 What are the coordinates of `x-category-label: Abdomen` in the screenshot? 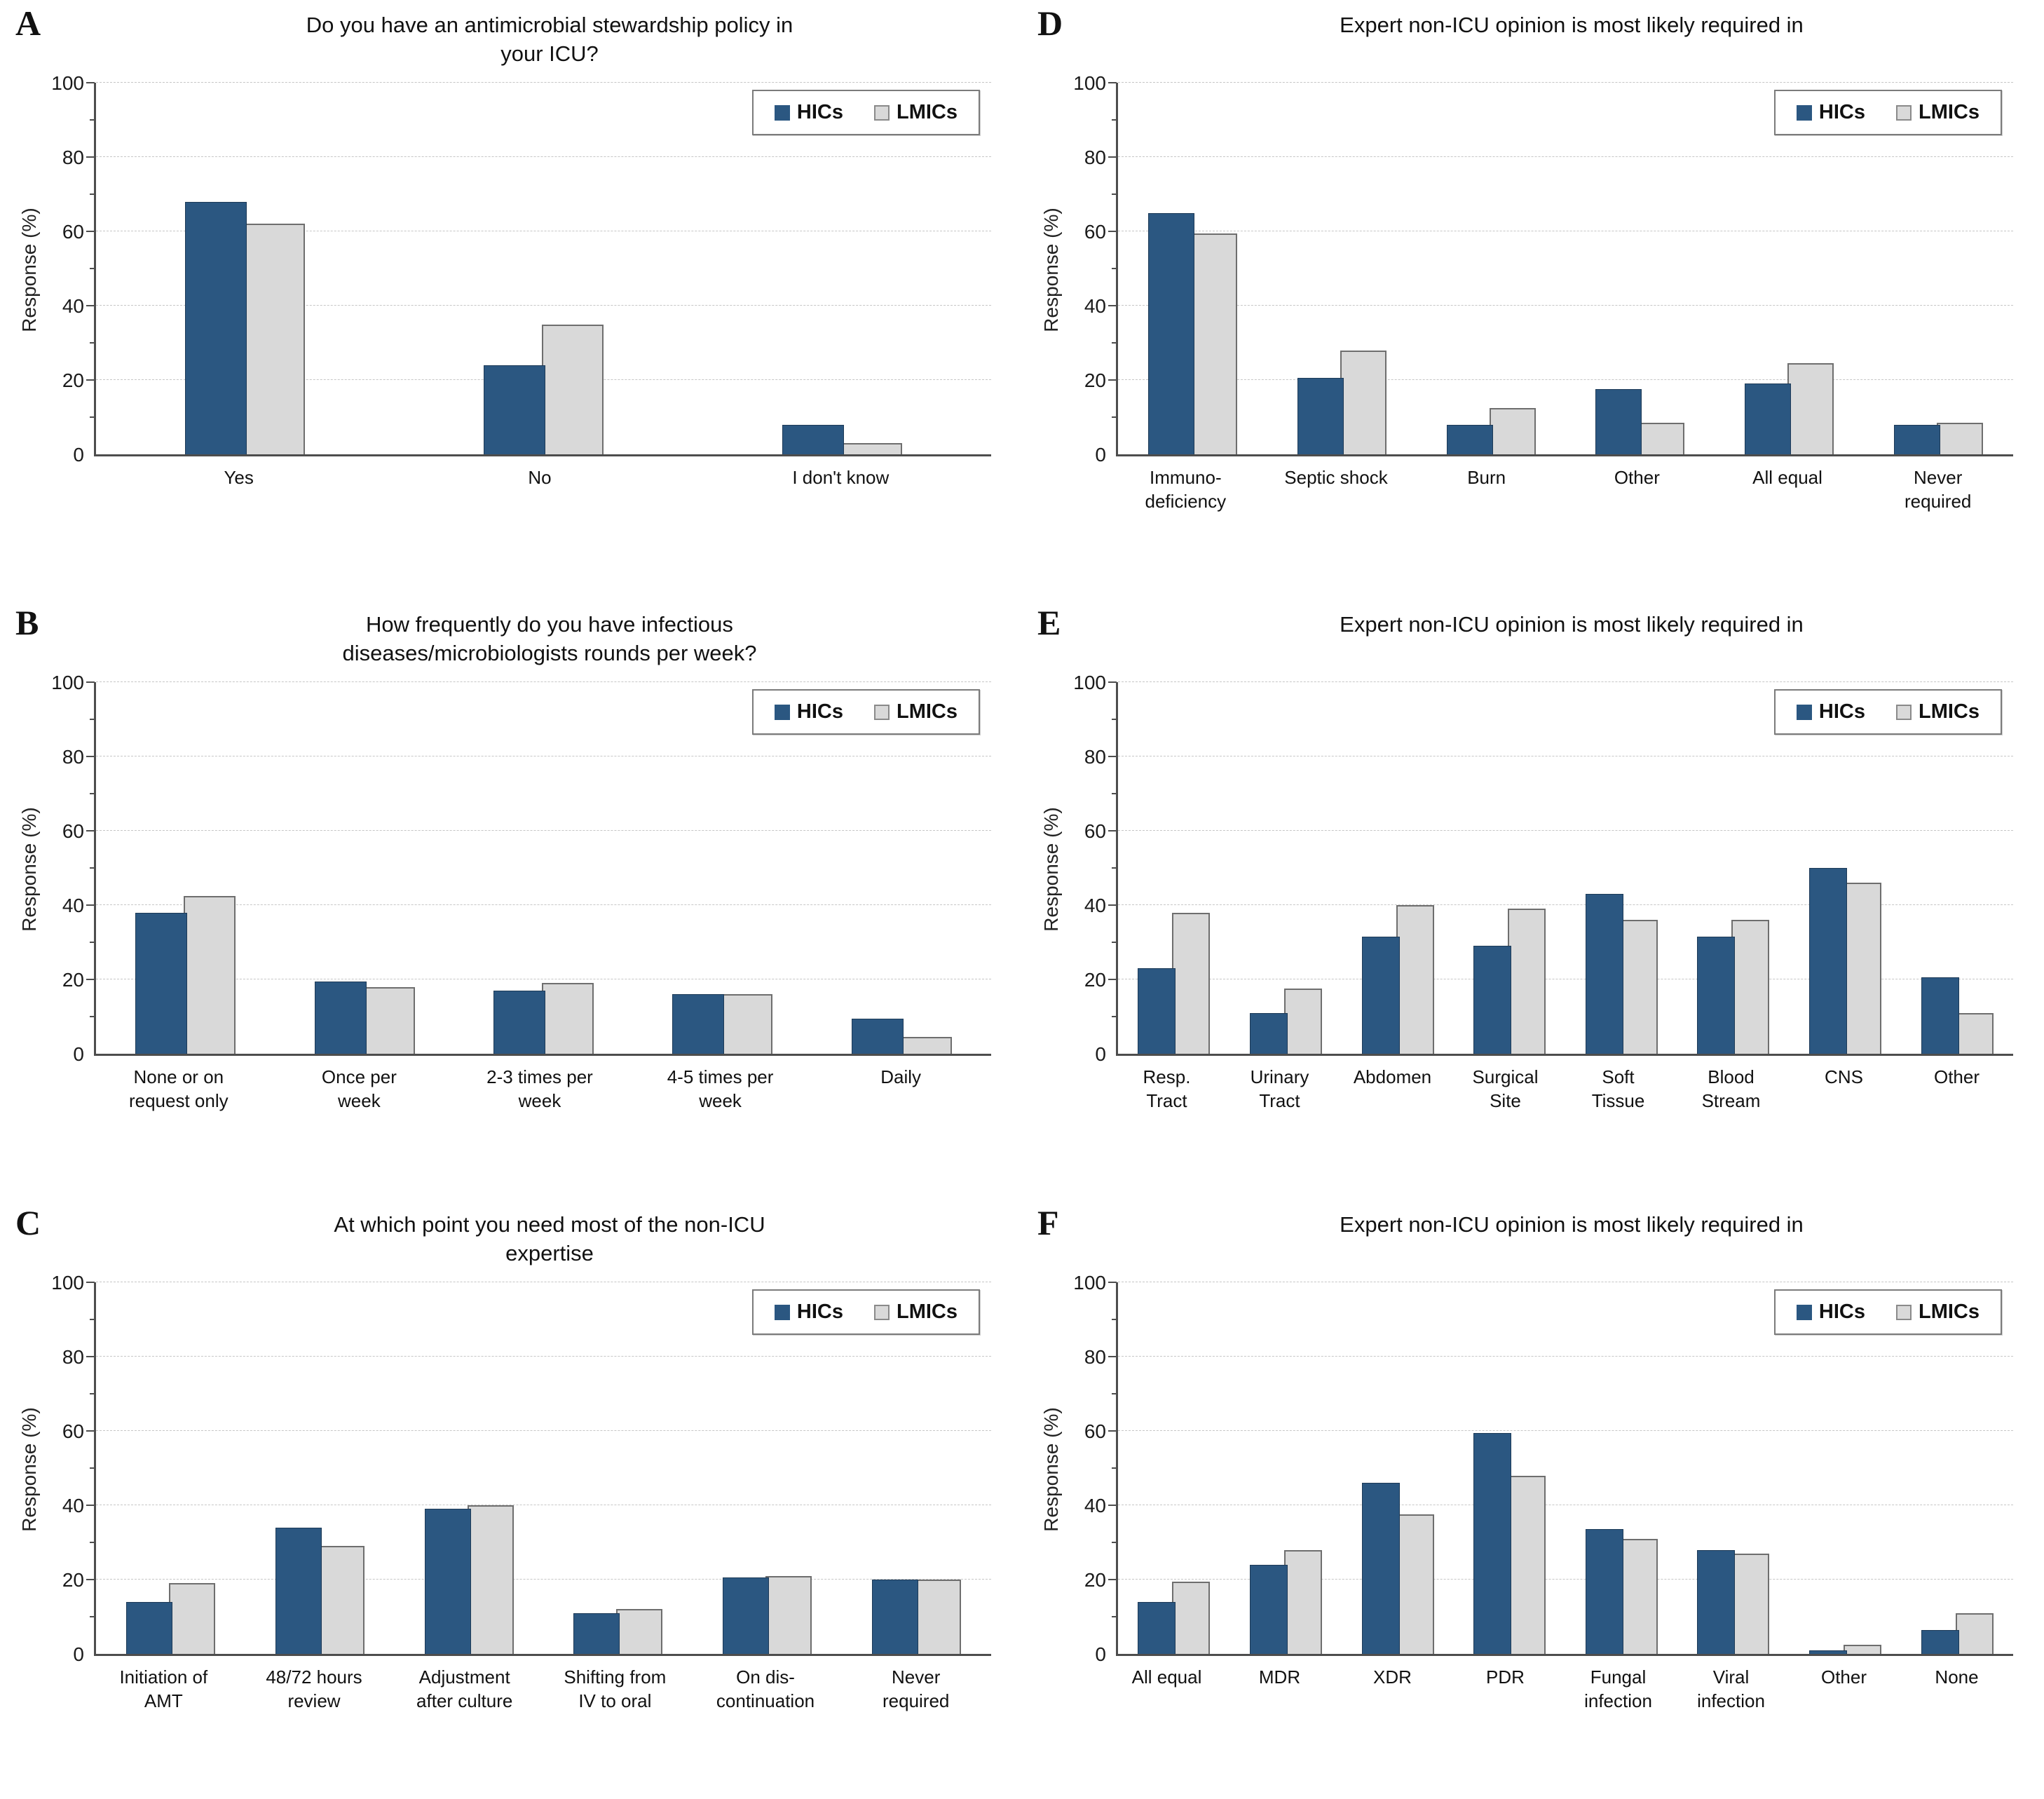 It's located at (1392, 1076).